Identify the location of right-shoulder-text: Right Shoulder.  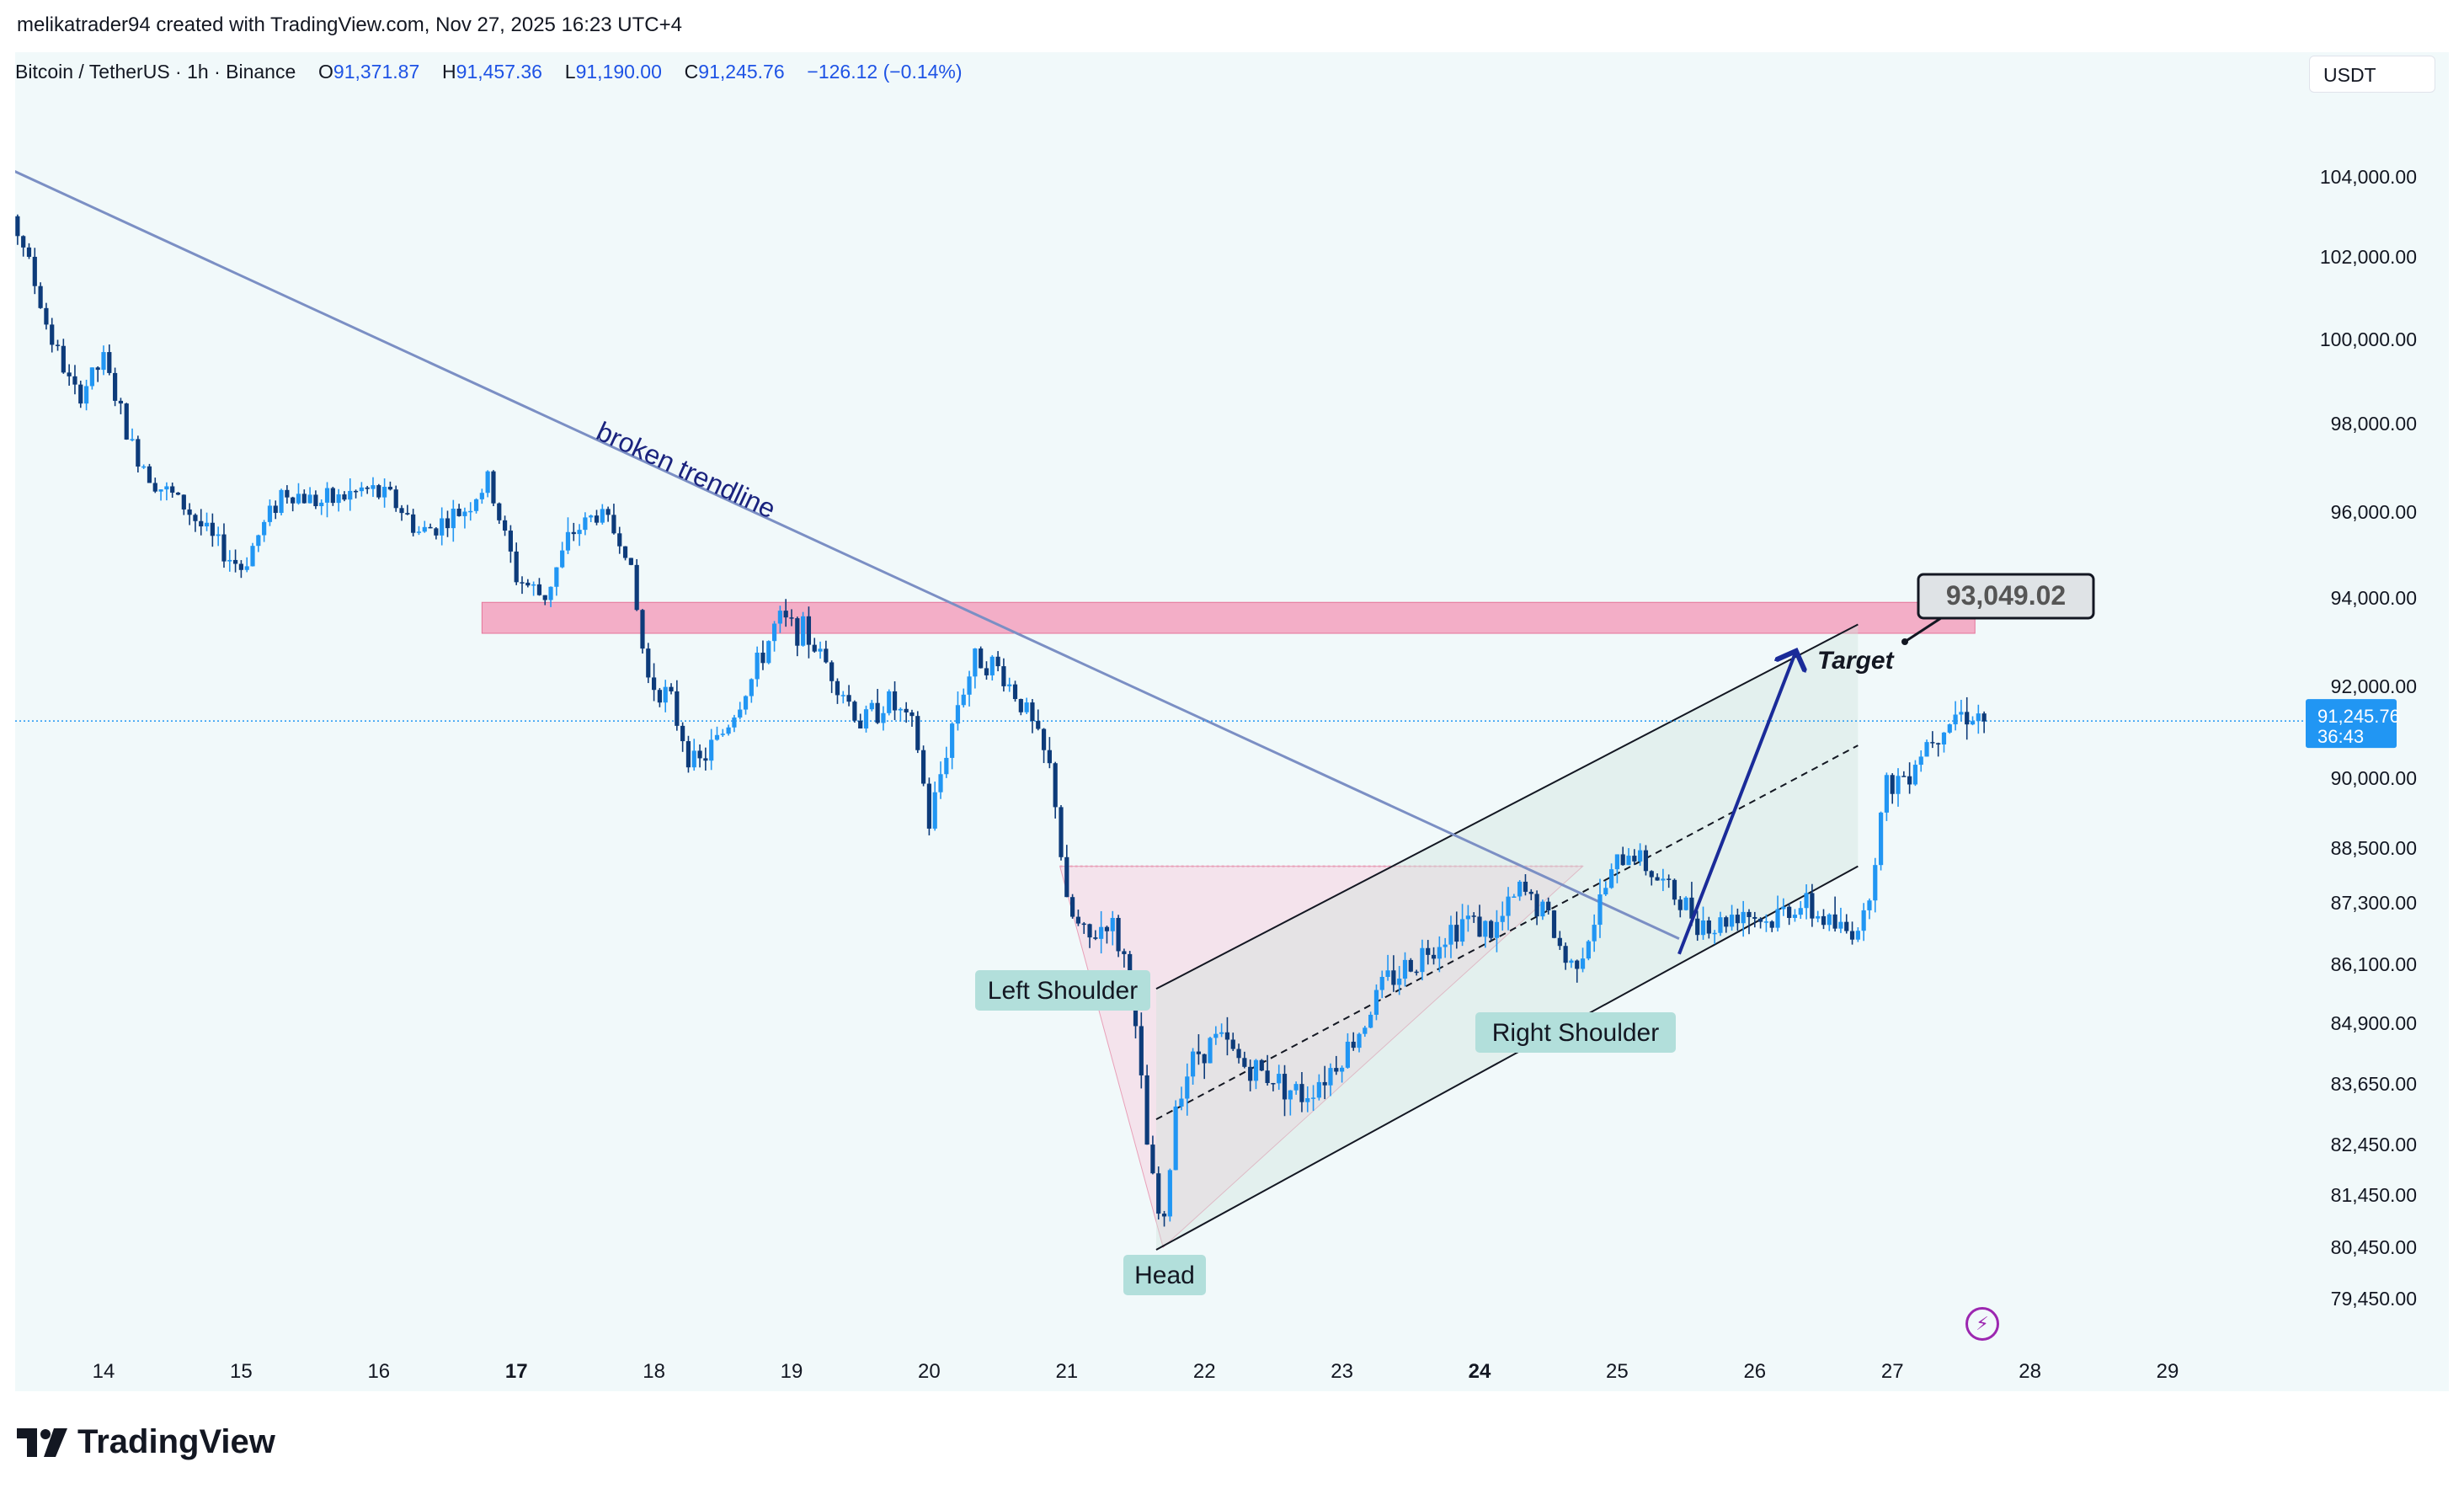
(1575, 1033).